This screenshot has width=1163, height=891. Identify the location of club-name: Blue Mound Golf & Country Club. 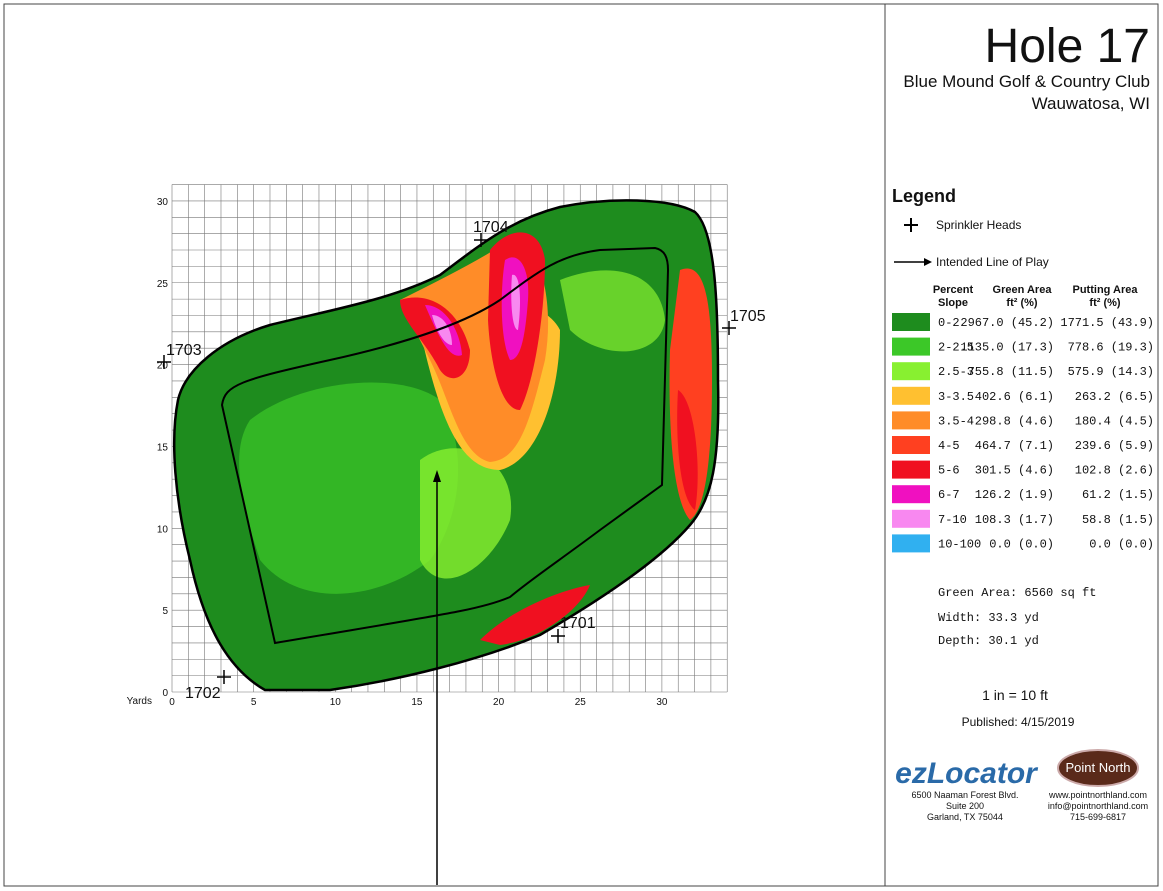
(1026, 81).